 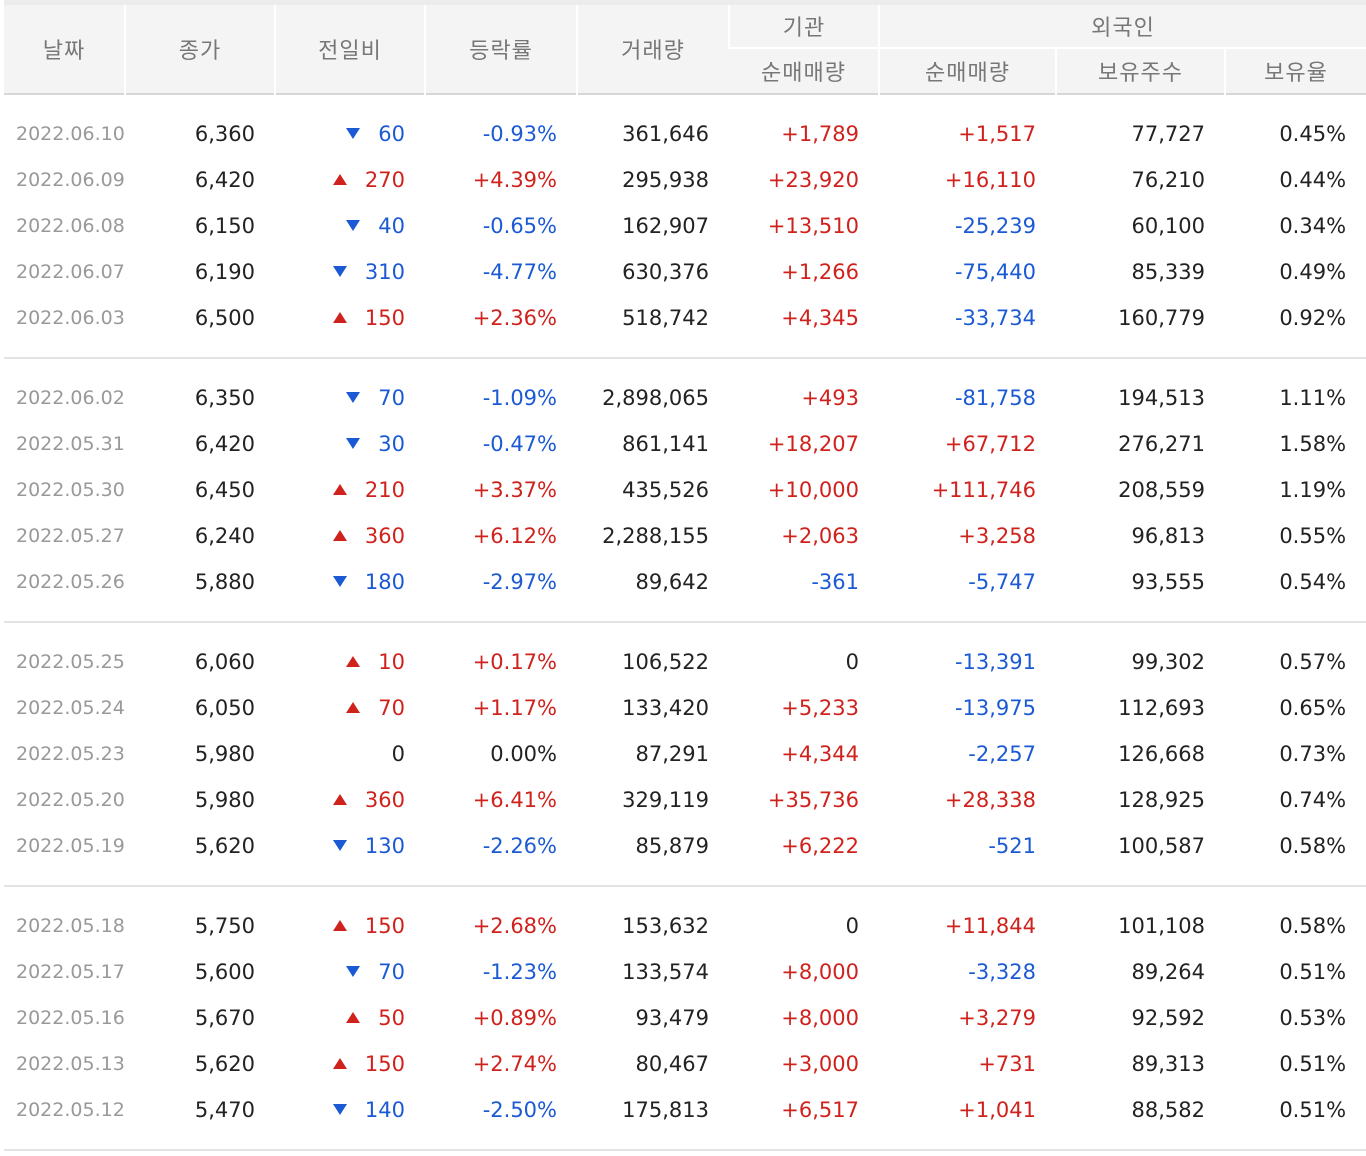 I want to click on cell-diff: 130, so click(x=350, y=846).